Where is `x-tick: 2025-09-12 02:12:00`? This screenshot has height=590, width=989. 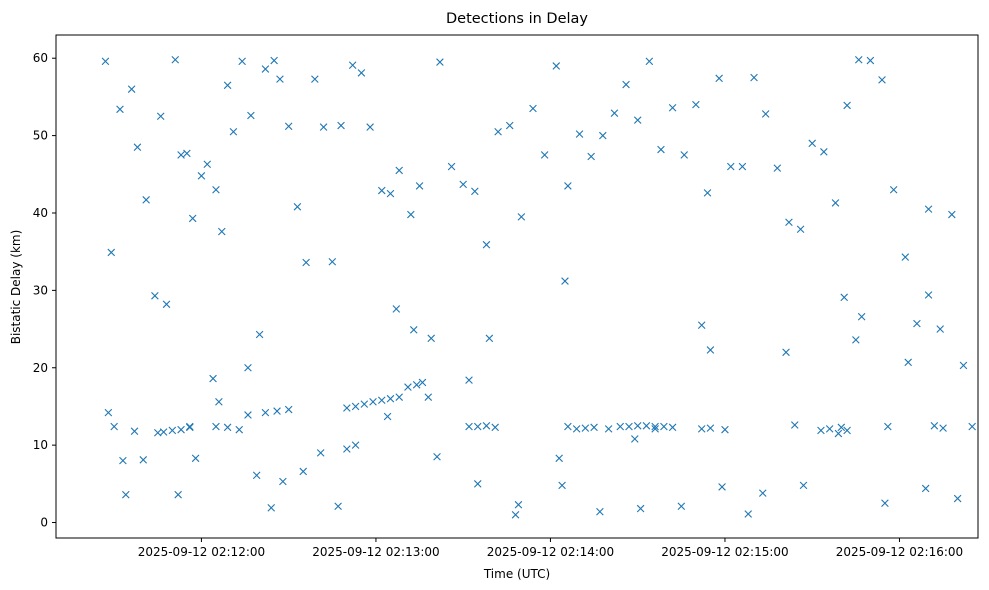 x-tick: 2025-09-12 02:12:00 is located at coordinates (201, 548).